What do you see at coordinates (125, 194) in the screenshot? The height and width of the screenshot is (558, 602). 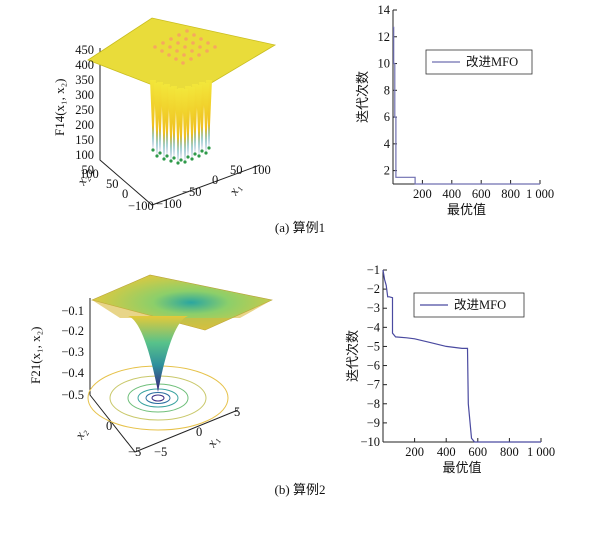 I see `surface-a-ytick: 0` at bounding box center [125, 194].